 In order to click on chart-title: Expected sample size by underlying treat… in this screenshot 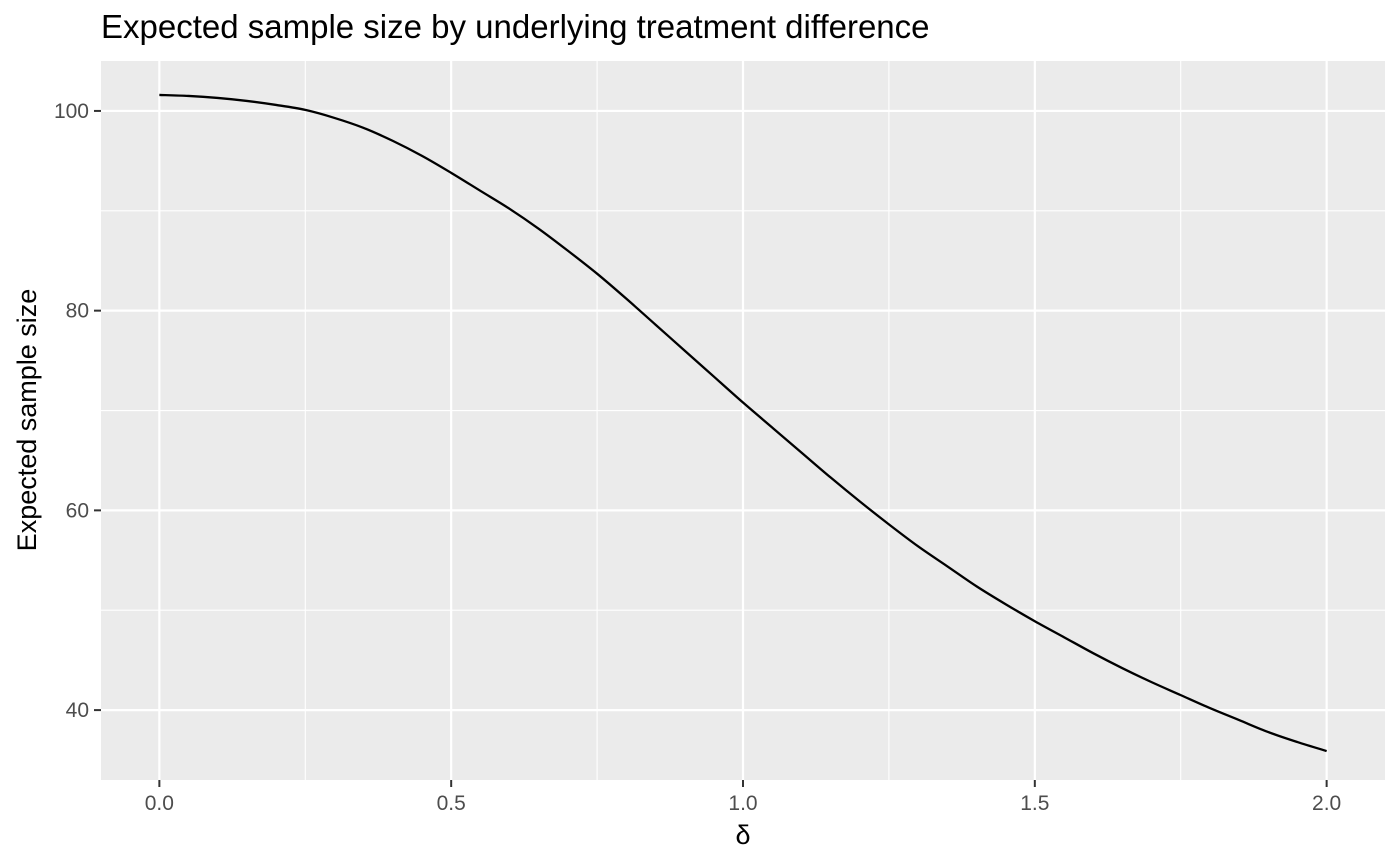, I will do `click(515, 26)`.